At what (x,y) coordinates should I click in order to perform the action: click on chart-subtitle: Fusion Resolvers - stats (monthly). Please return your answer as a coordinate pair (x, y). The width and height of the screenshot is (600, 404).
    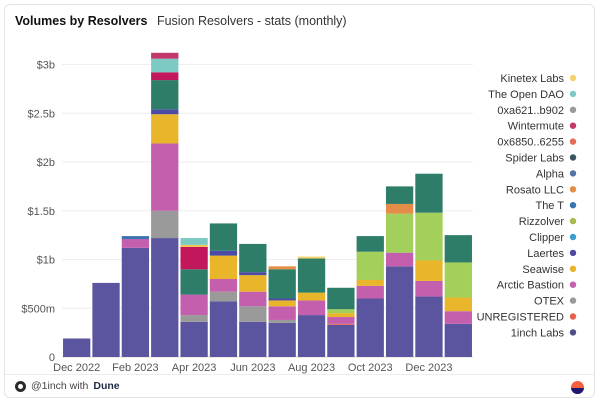
    Looking at the image, I should click on (251, 21).